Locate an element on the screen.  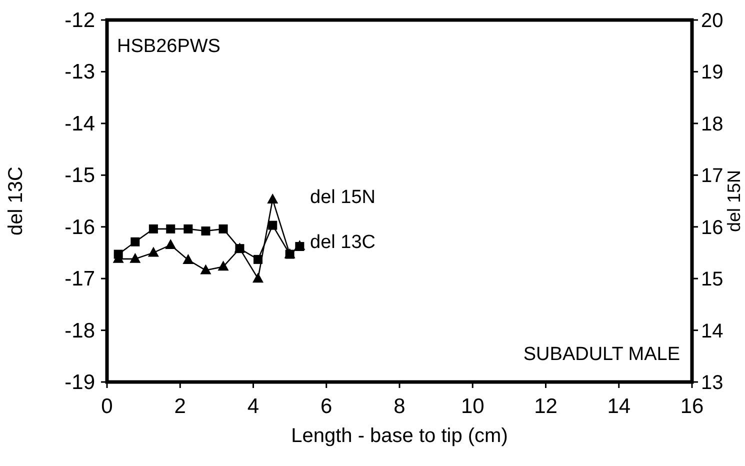
x-tick-label: 16 is located at coordinates (692, 406).